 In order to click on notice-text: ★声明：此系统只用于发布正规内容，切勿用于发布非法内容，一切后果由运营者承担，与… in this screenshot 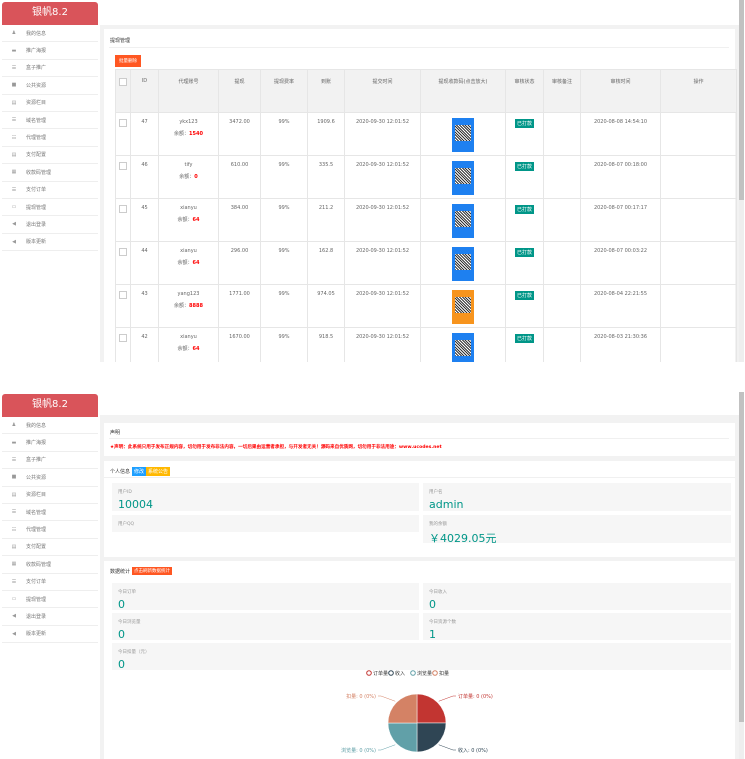, I will do `click(276, 447)`.